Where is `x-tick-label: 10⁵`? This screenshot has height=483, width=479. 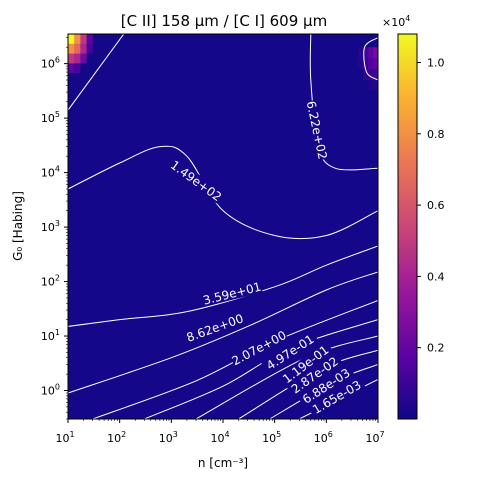
x-tick-label: 10⁵ is located at coordinates (271, 437).